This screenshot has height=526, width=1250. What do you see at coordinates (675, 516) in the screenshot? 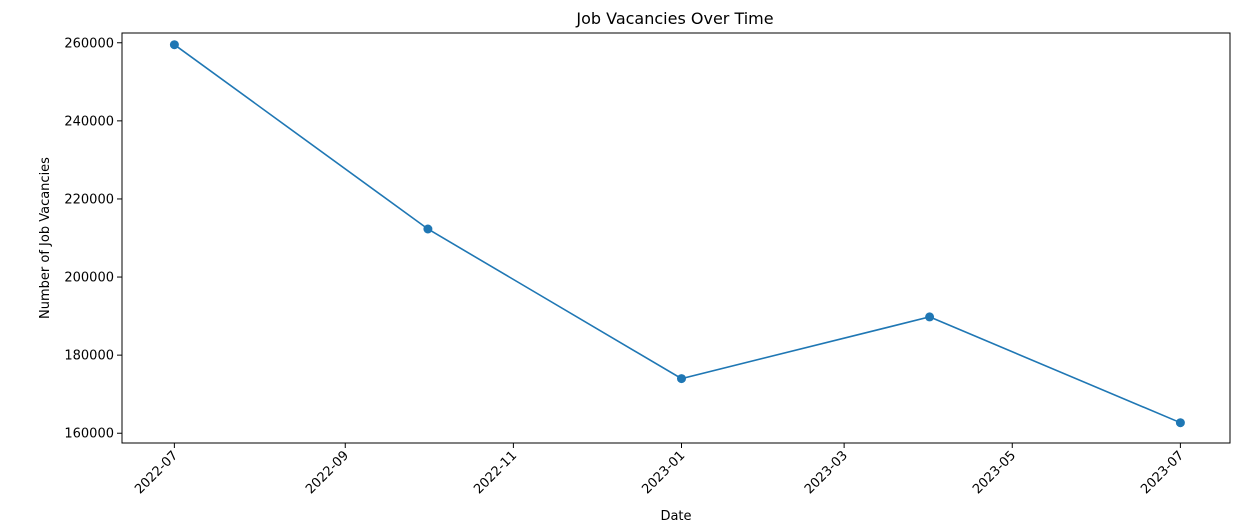
I see `x-axis-label: Date` at bounding box center [675, 516].